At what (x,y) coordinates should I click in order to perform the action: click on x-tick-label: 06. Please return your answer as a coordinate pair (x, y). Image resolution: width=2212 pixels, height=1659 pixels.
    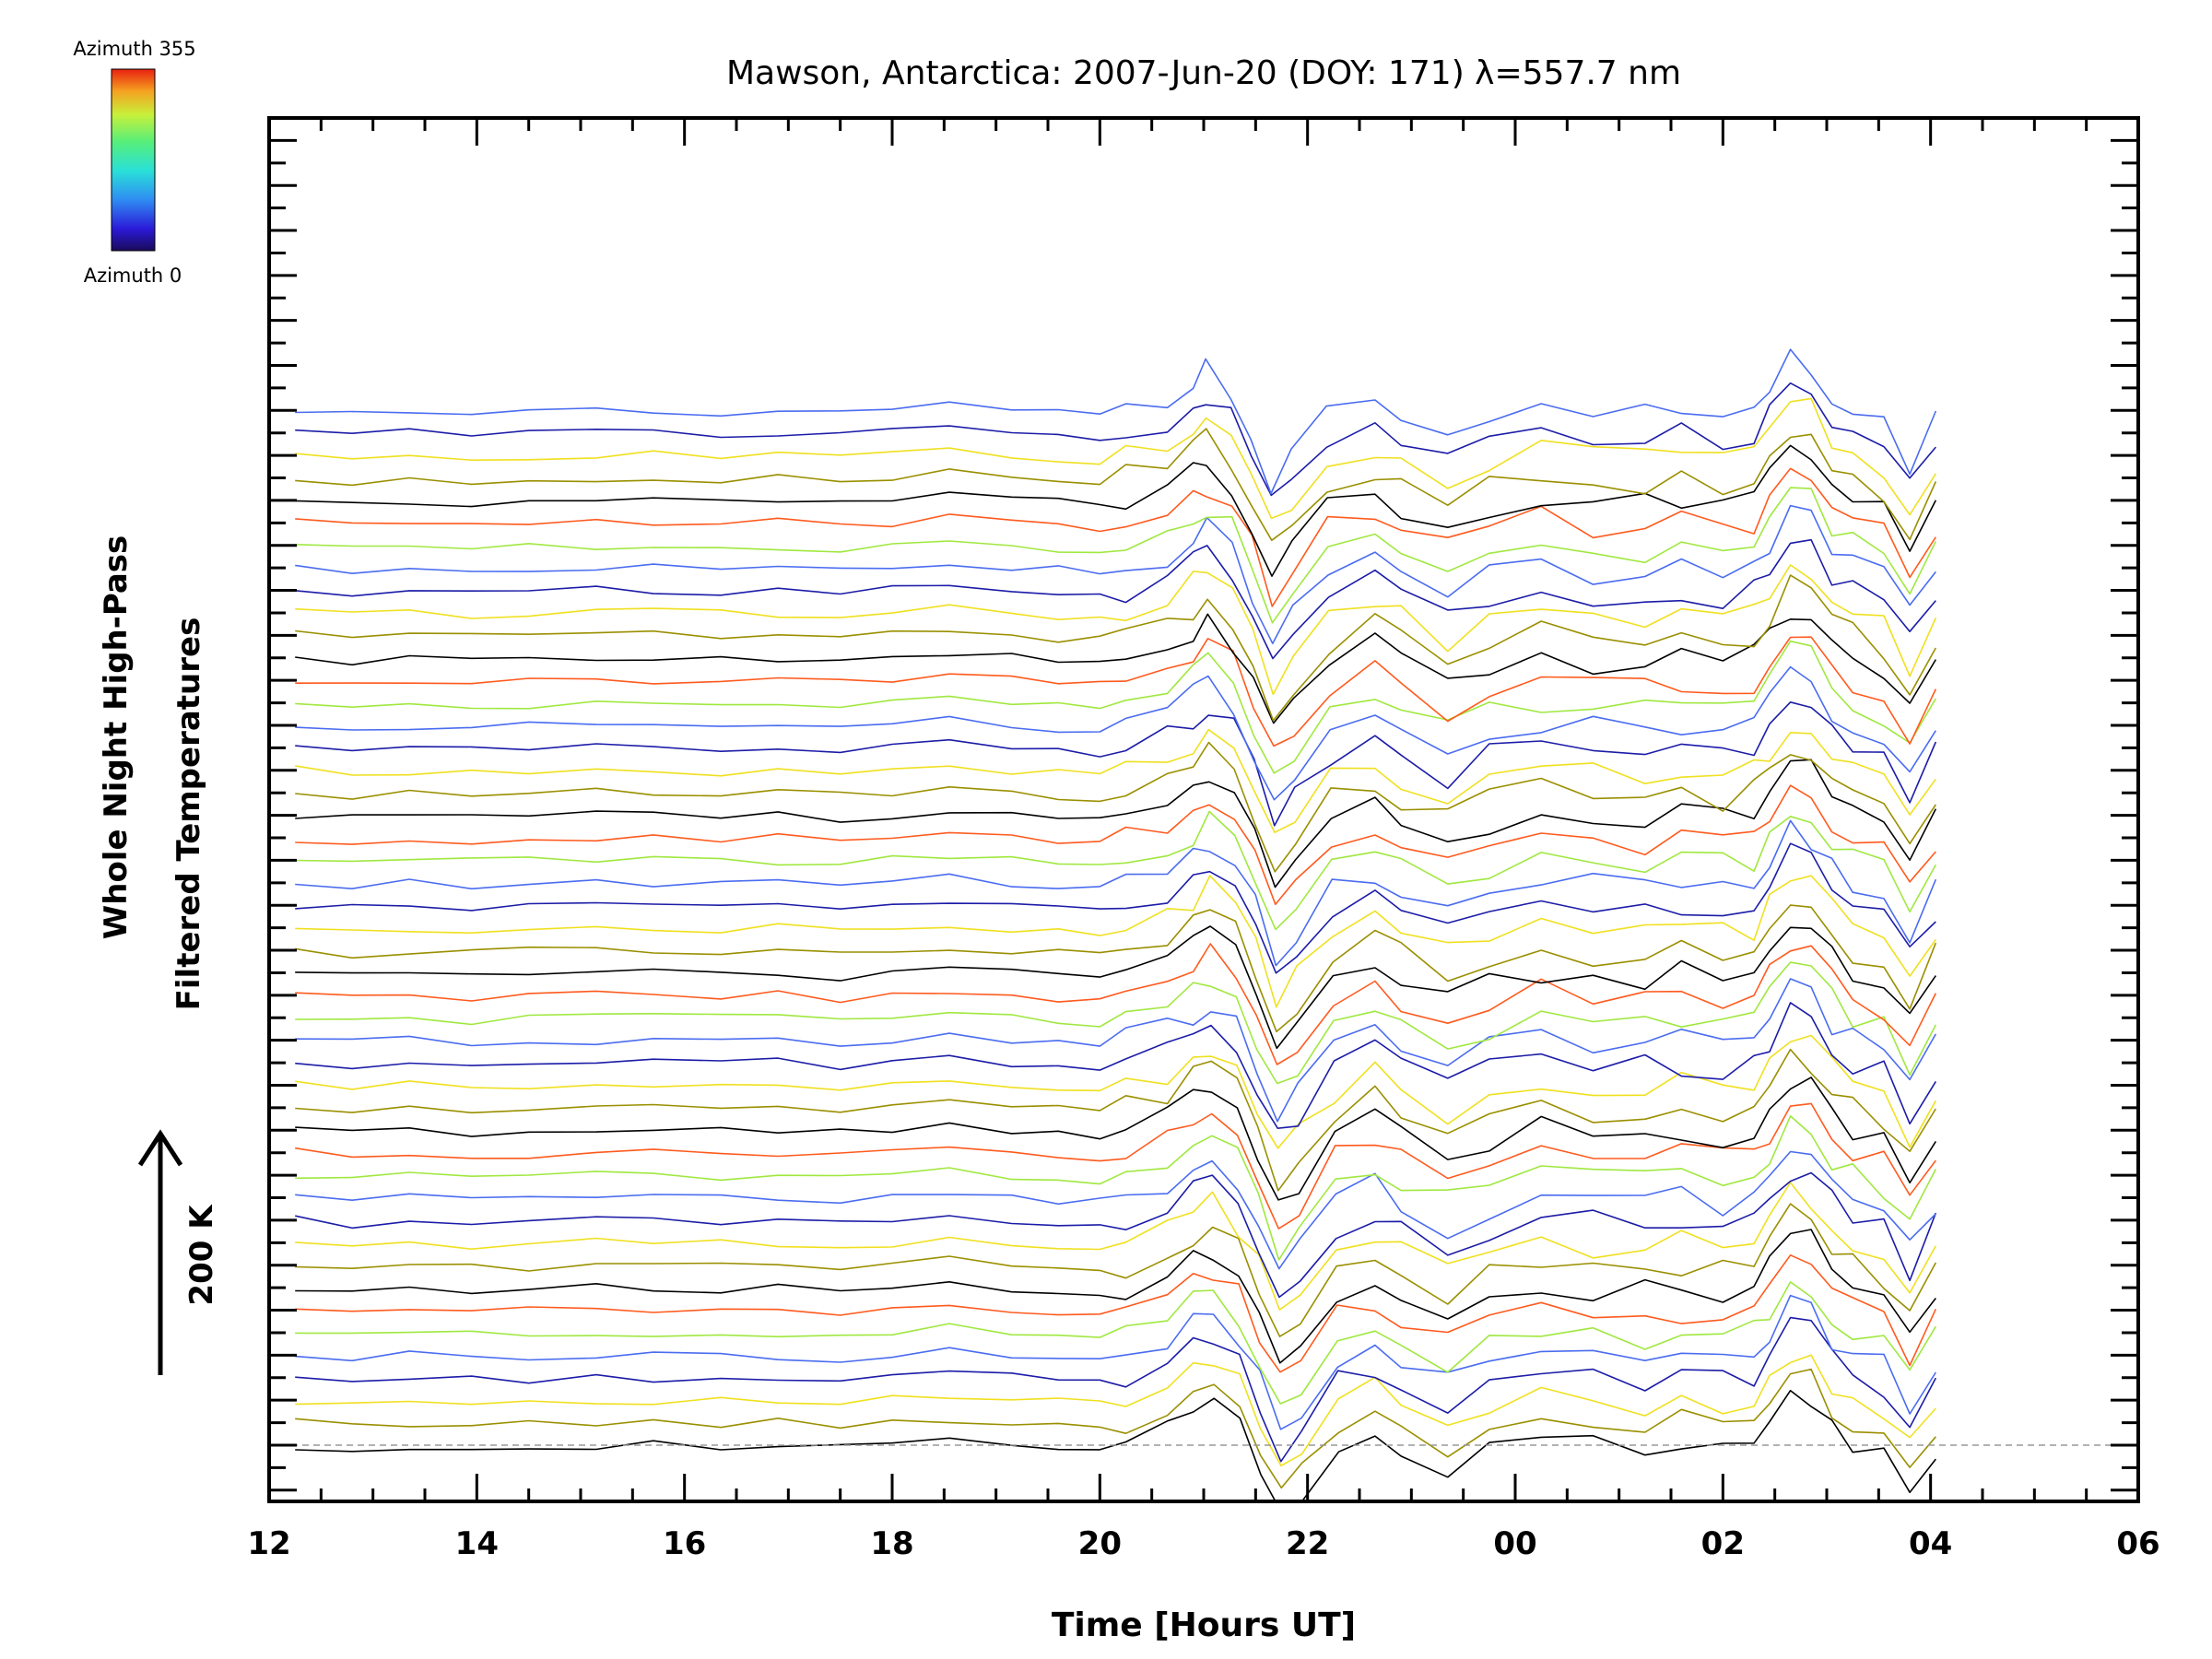
    Looking at the image, I should click on (2137, 1543).